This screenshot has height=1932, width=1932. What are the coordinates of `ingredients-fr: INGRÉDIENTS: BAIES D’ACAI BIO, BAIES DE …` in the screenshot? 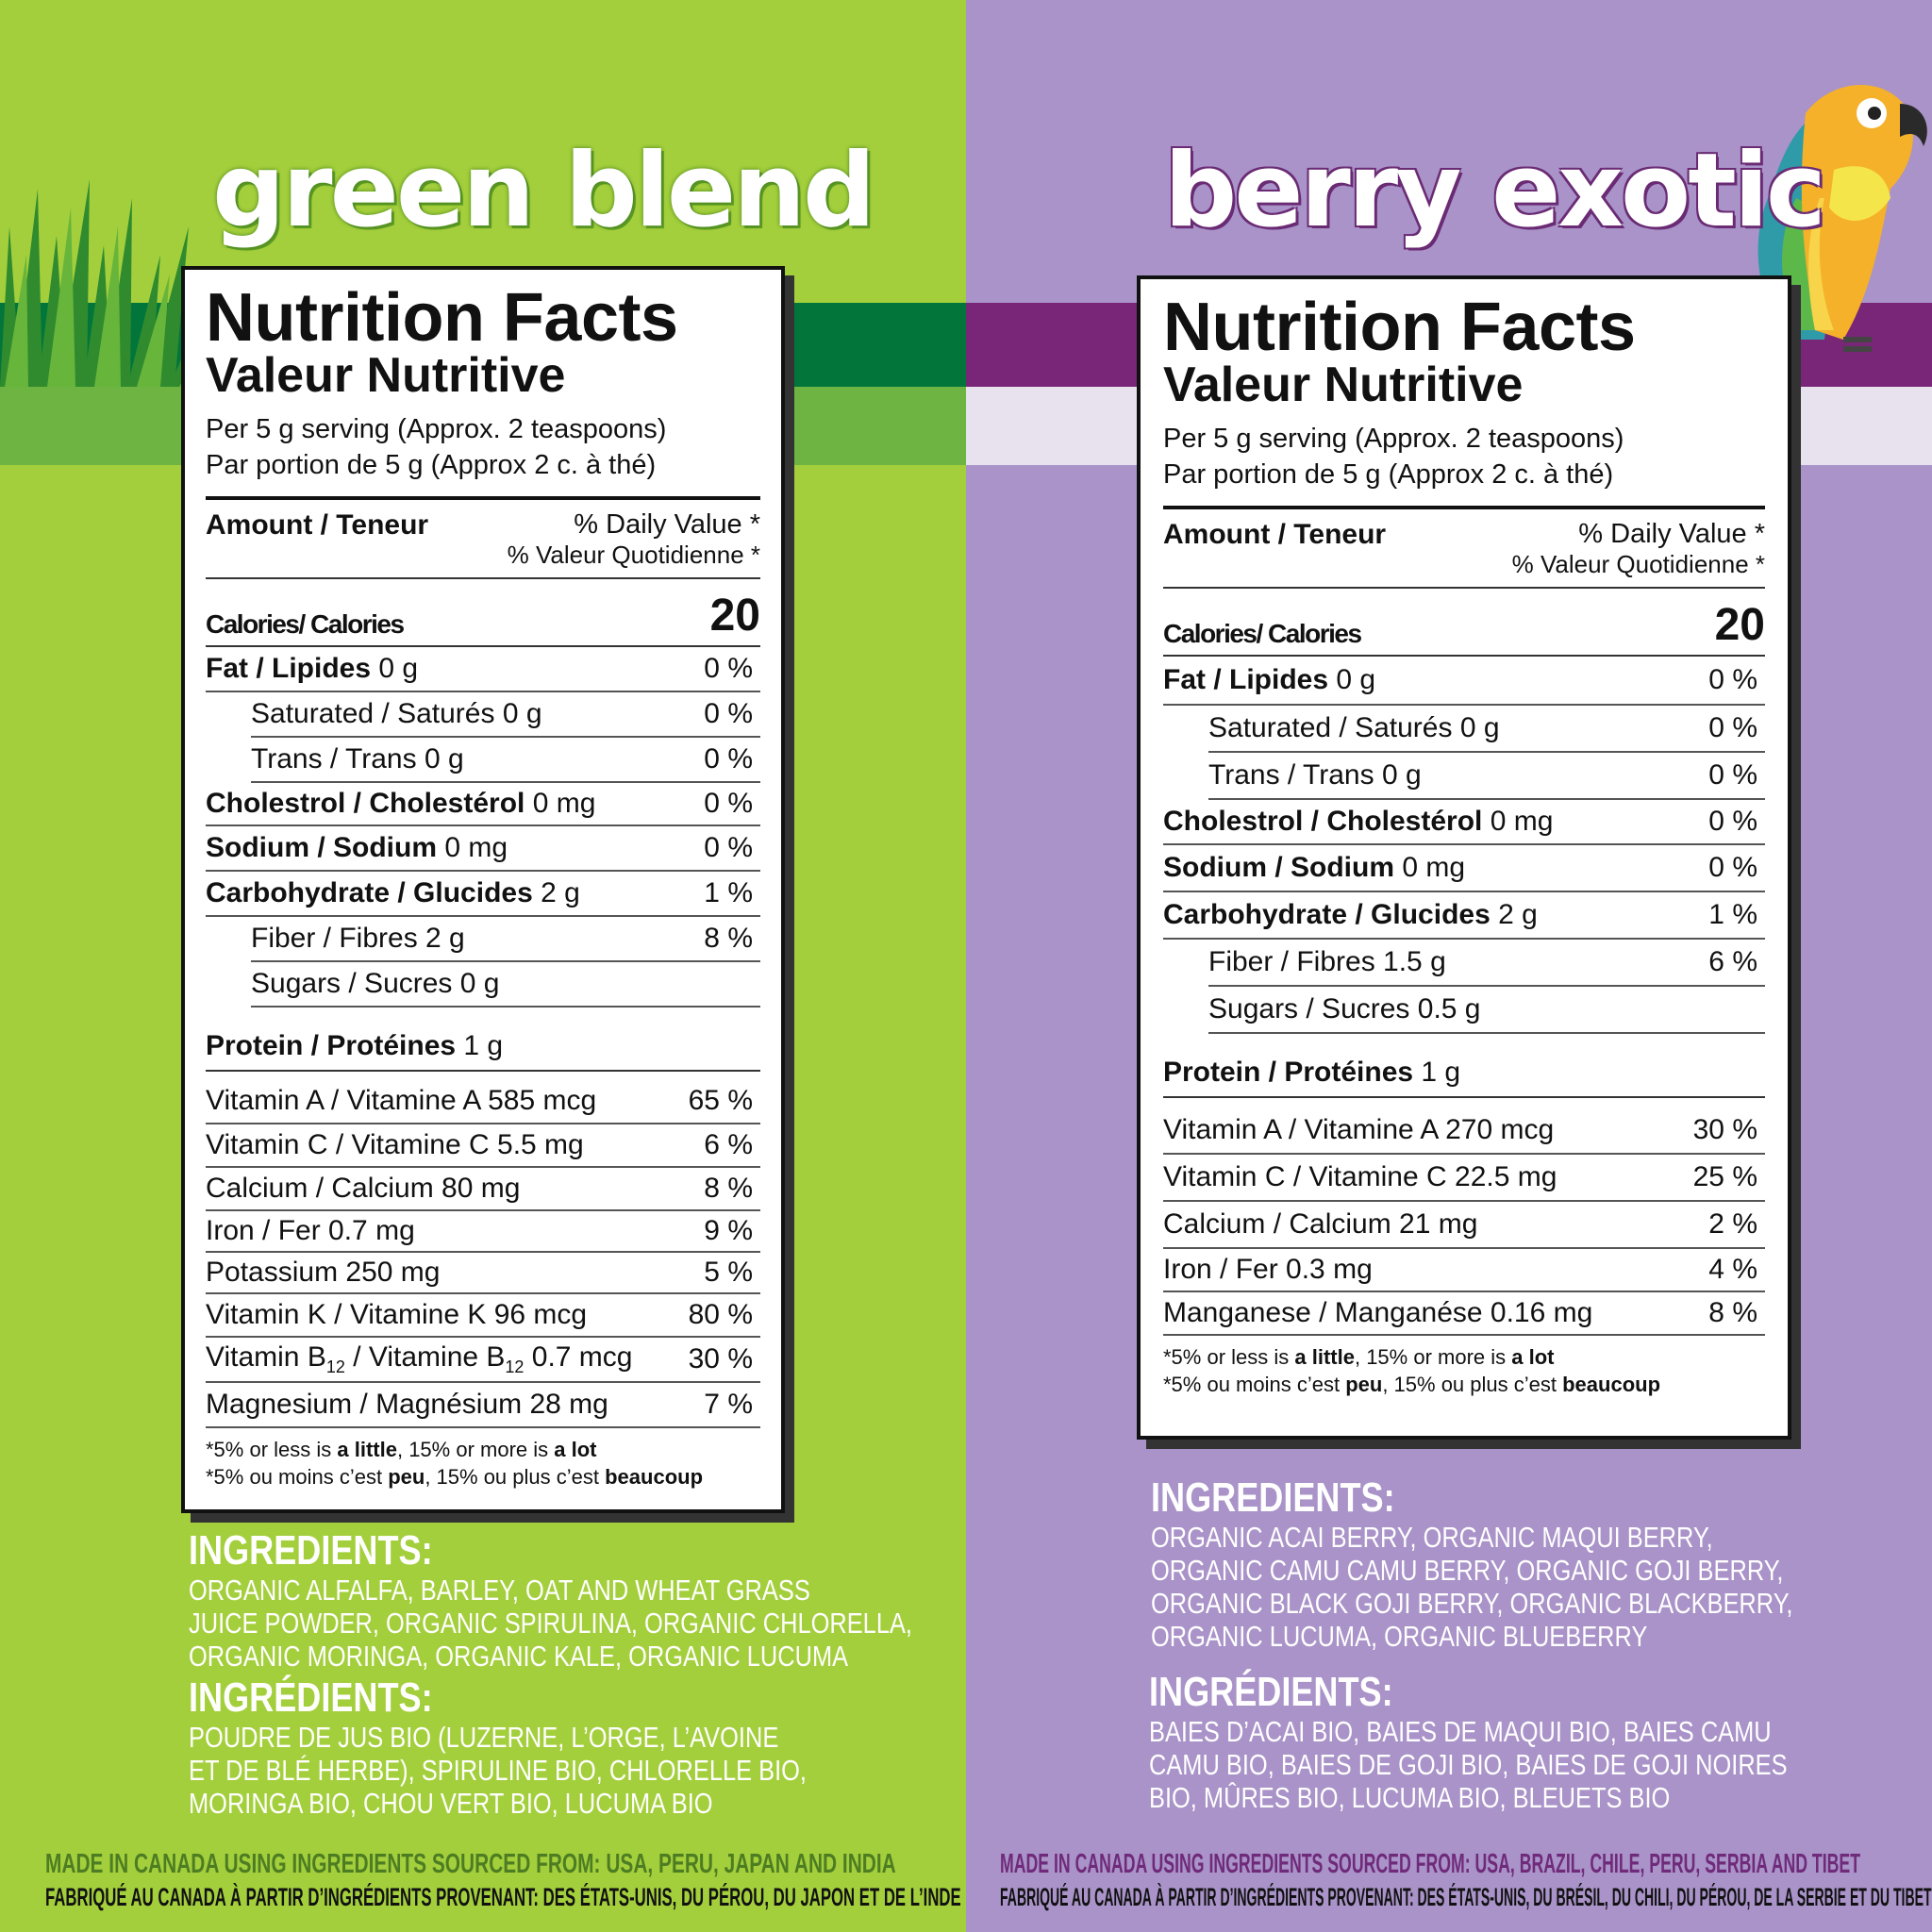 It's located at (1469, 1742).